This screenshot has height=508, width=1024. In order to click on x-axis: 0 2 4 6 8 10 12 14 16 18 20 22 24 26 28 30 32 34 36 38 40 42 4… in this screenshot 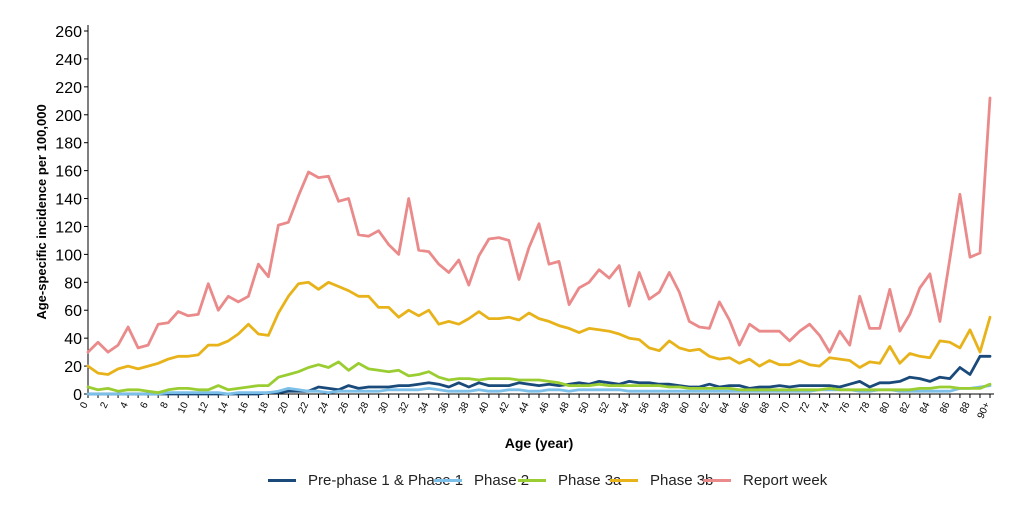, I will do `click(536, 407)`.